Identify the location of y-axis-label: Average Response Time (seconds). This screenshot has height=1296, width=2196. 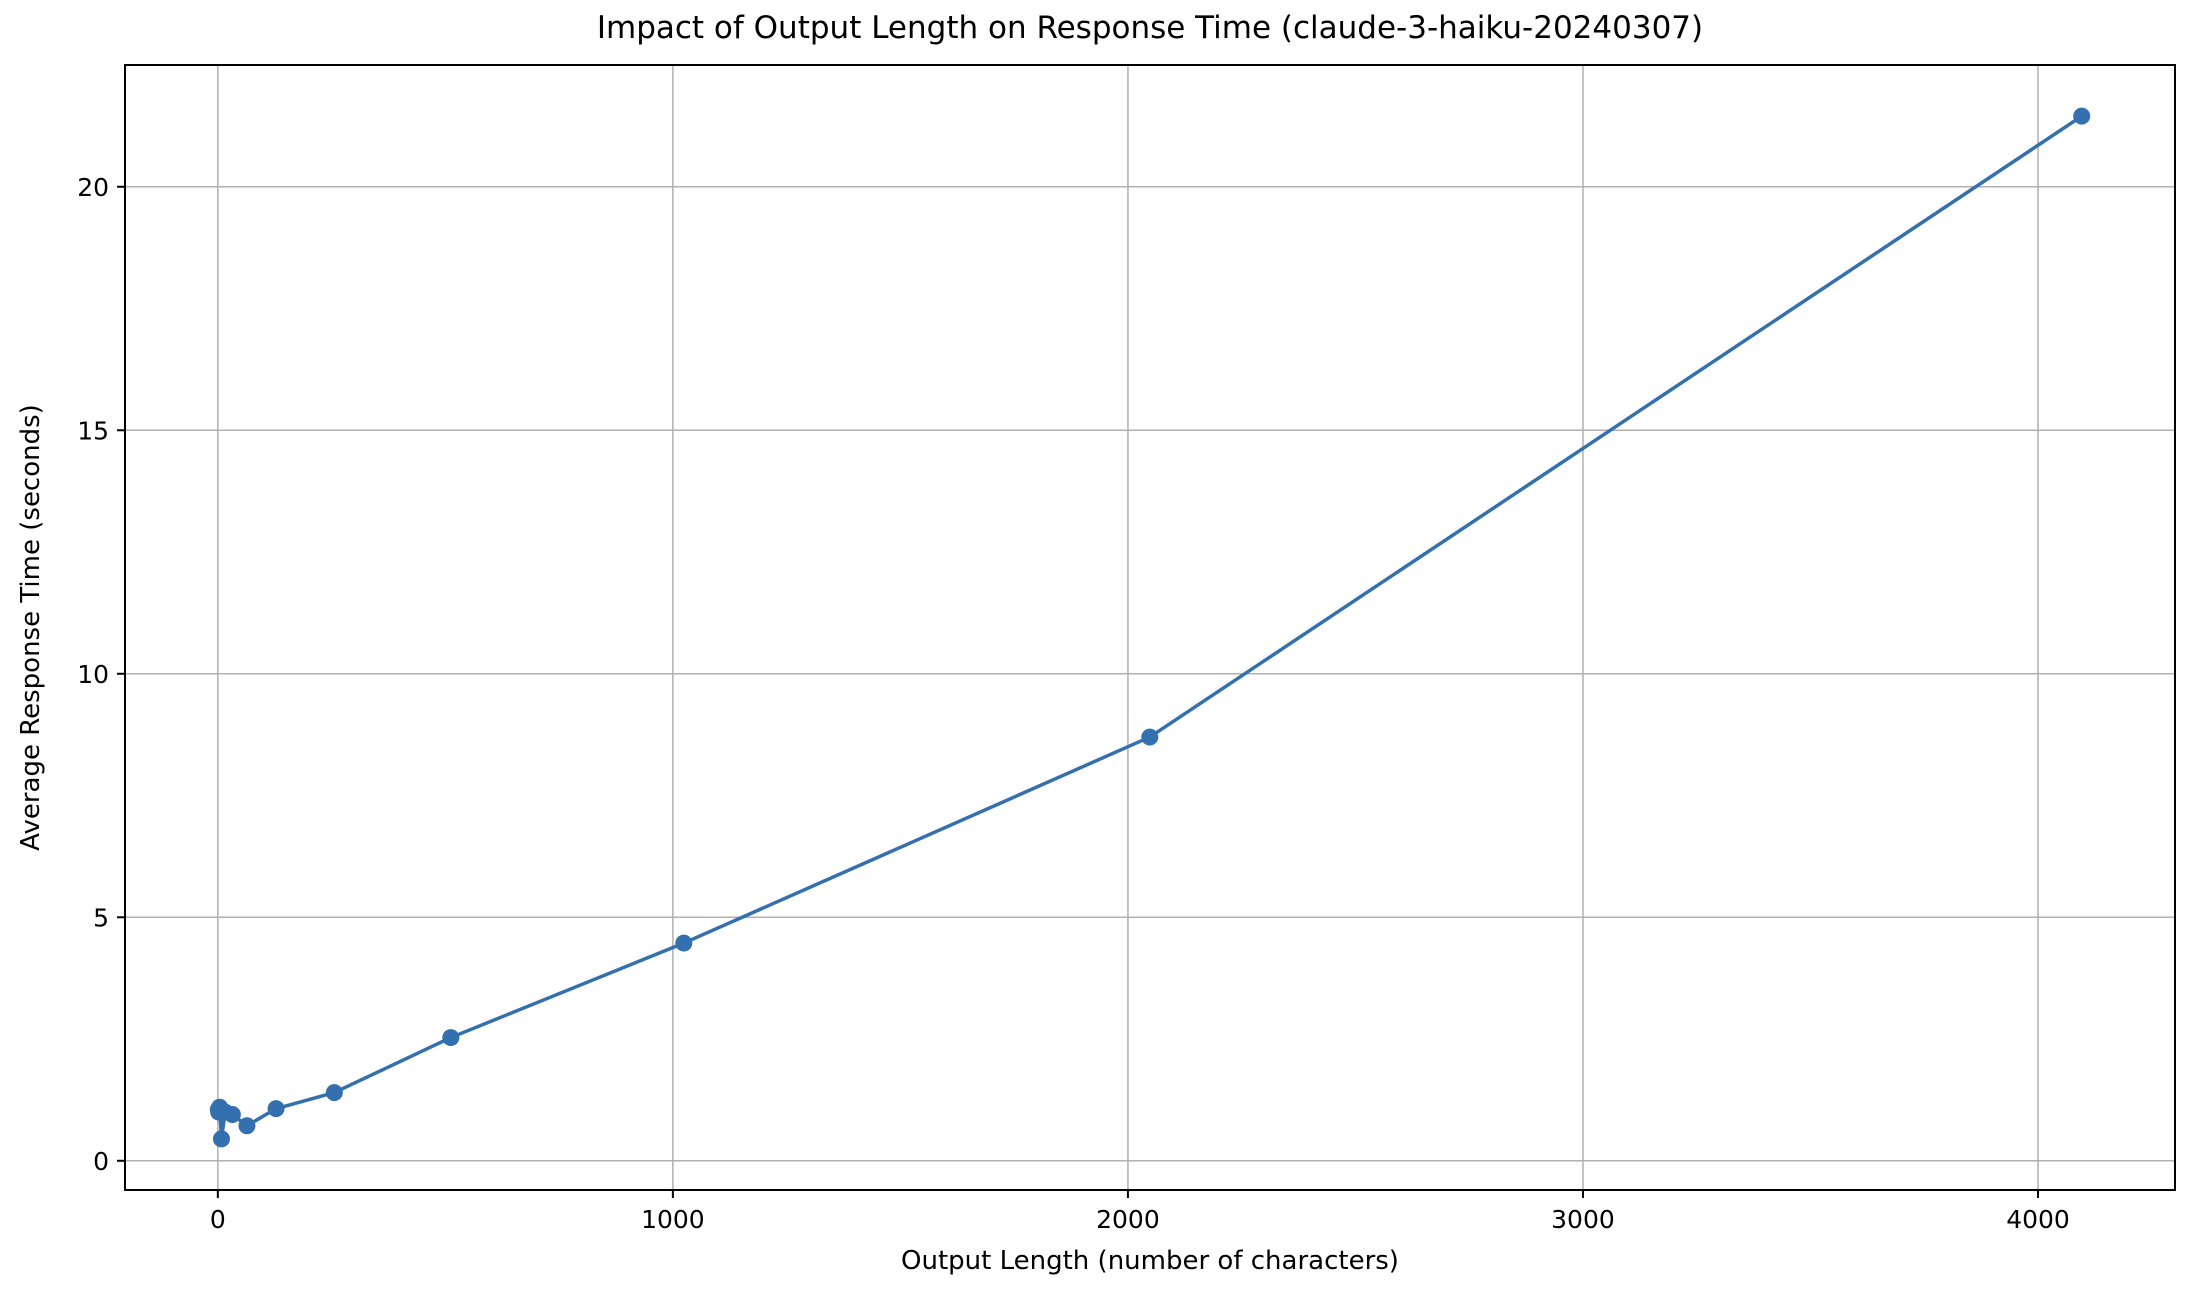
(31, 627).